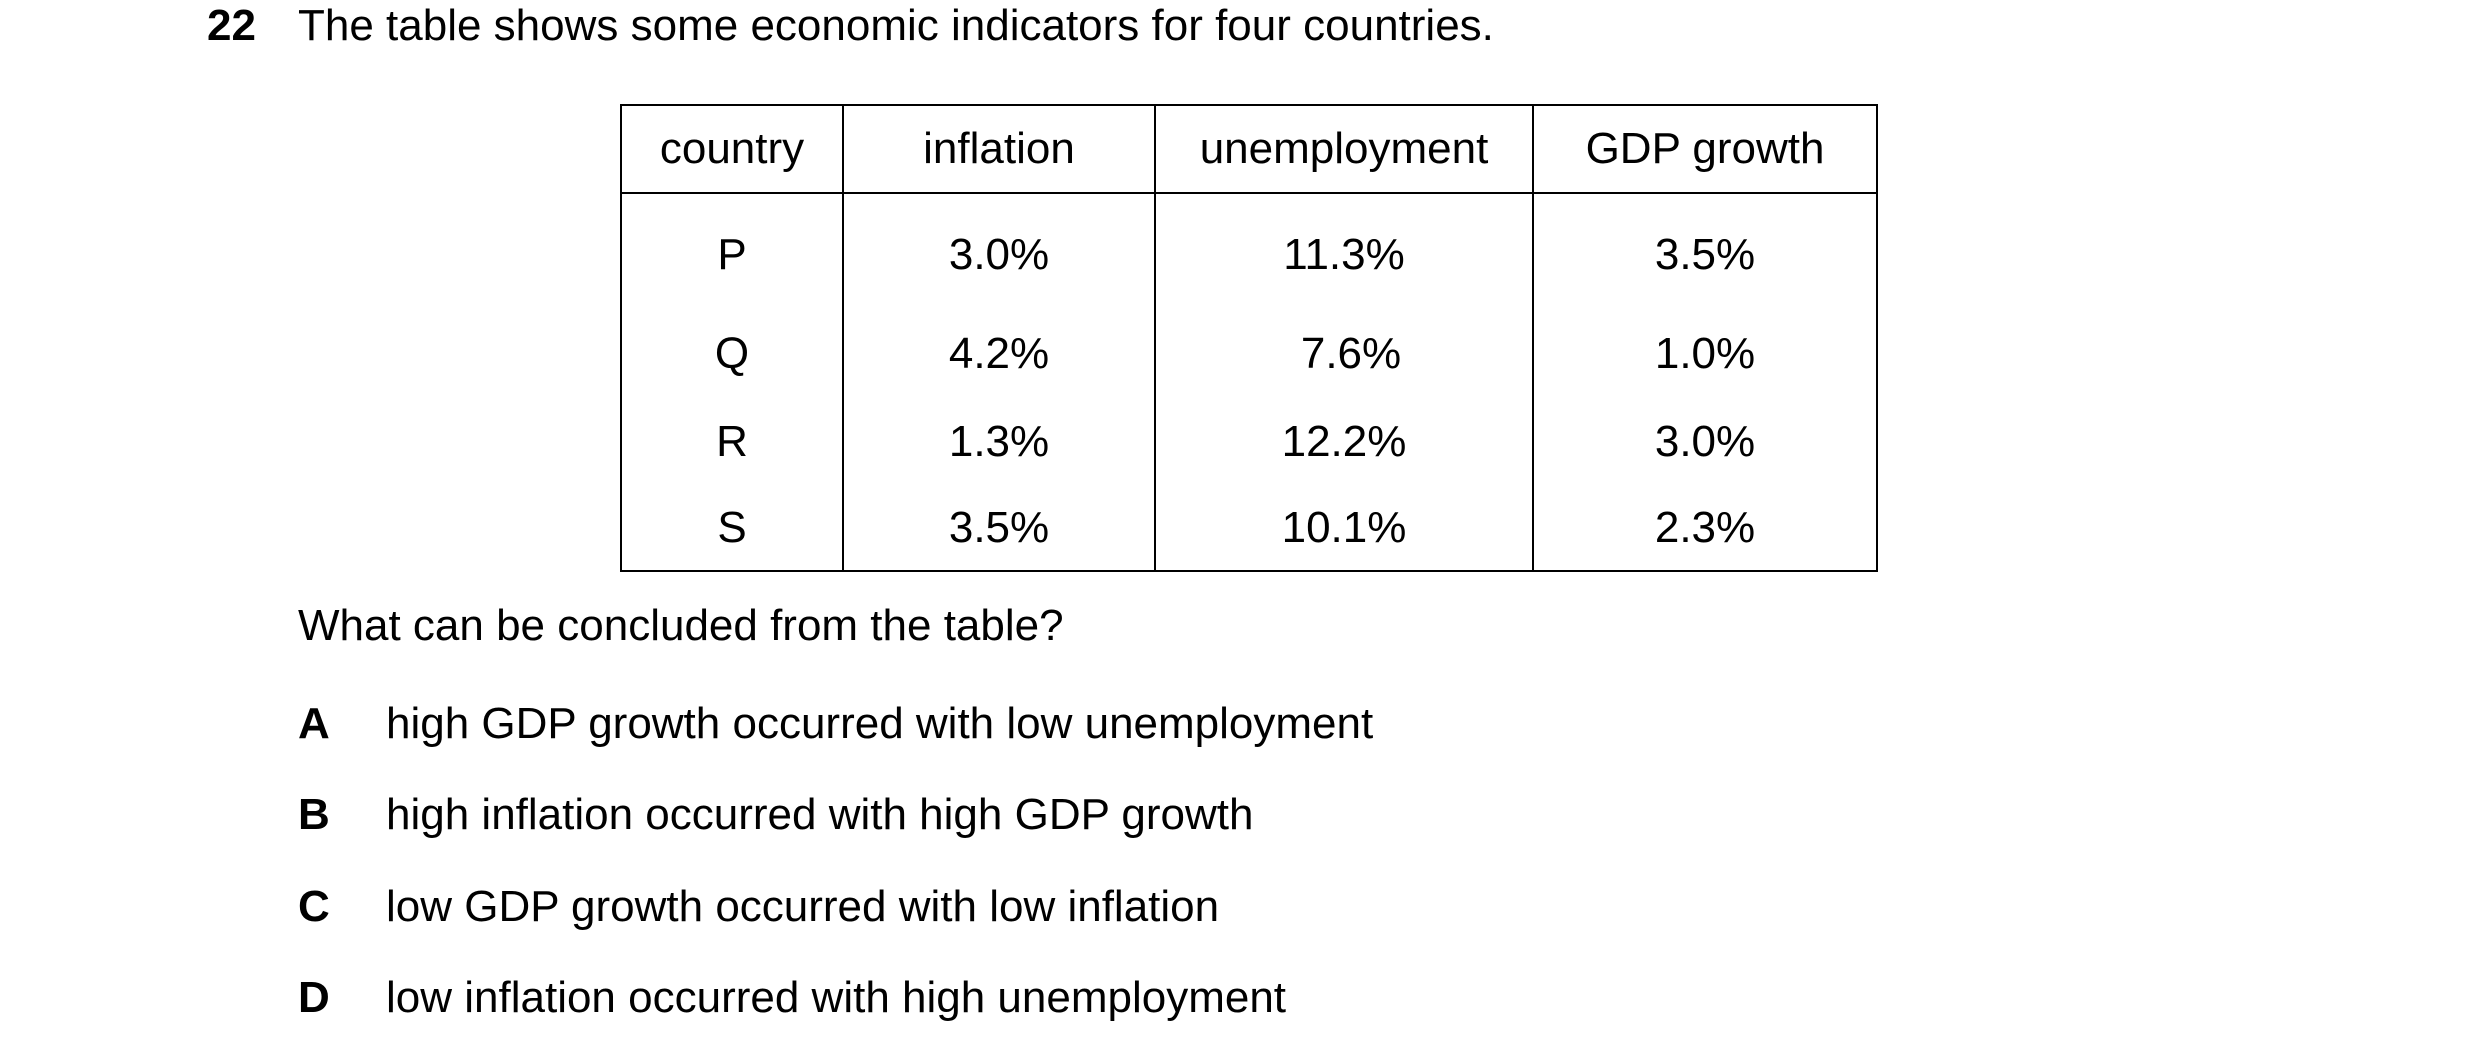 The image size is (2480, 1056). I want to click on table-row: P 3.0% 11.3% 3.5%, so click(1249, 251).